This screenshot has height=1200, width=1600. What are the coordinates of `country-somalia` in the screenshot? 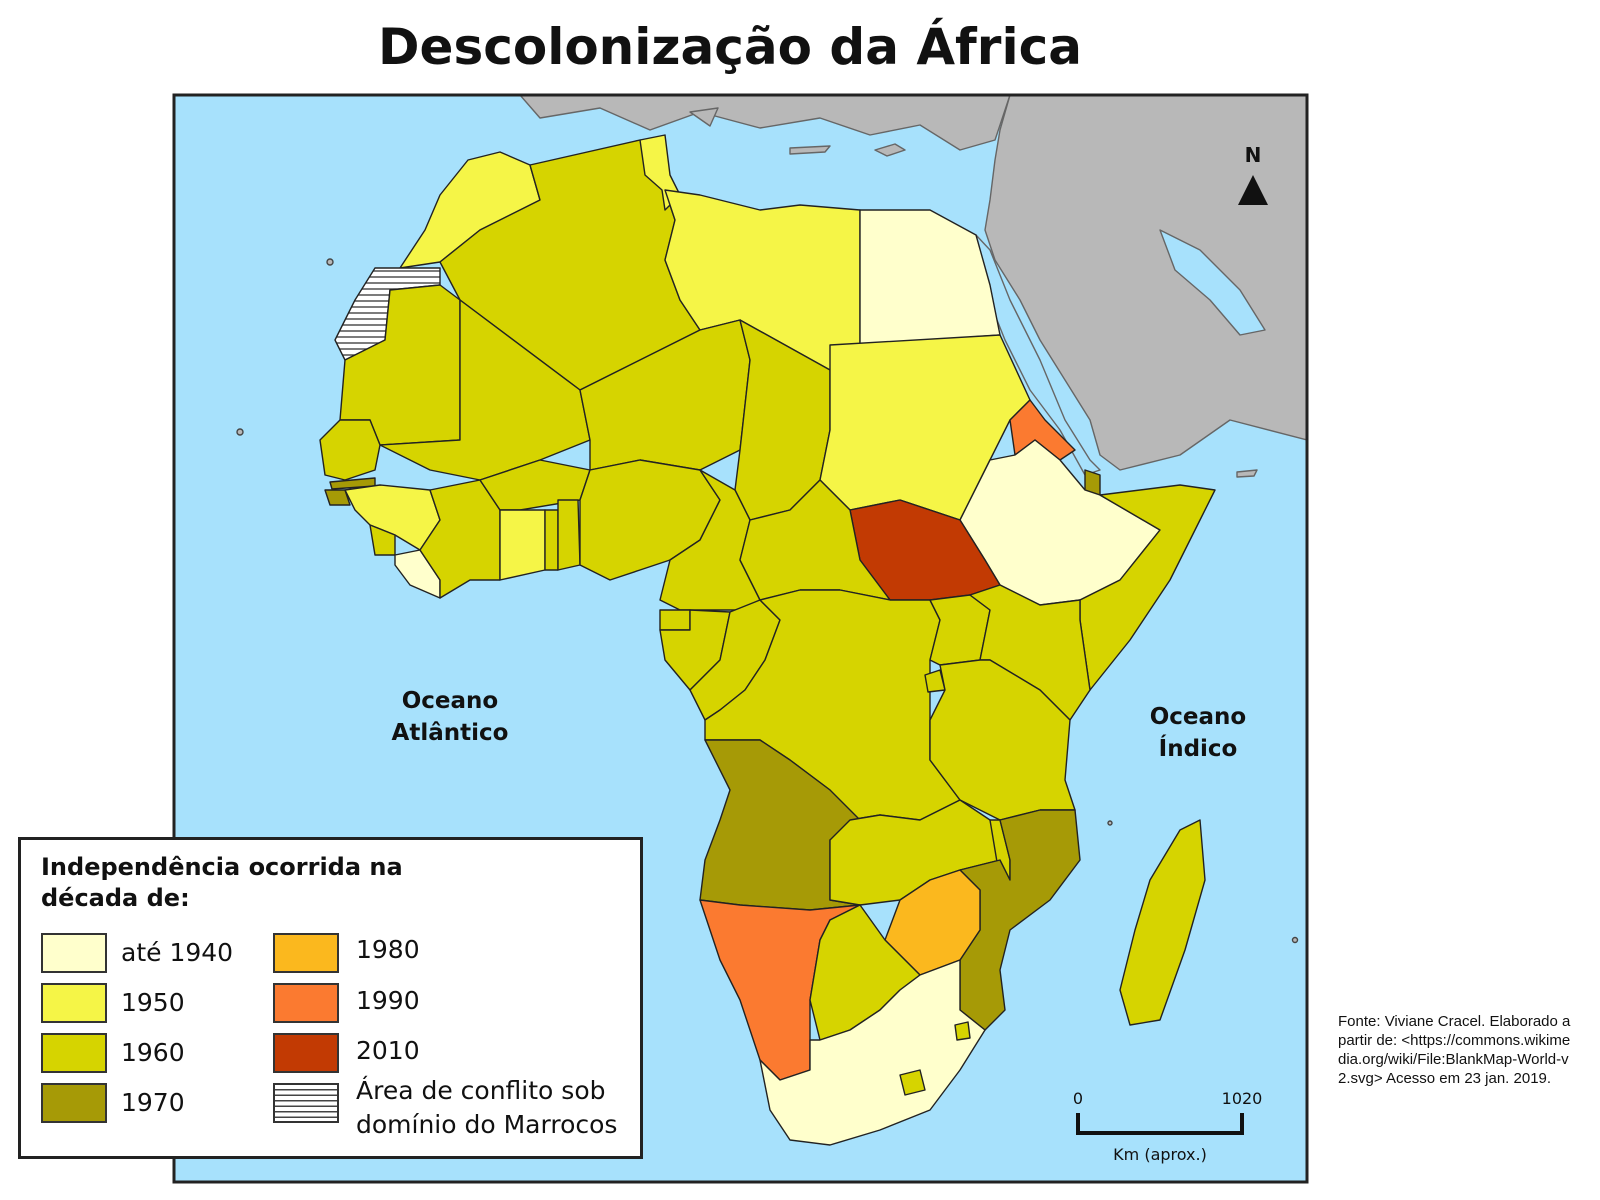 It's located at (1147, 587).